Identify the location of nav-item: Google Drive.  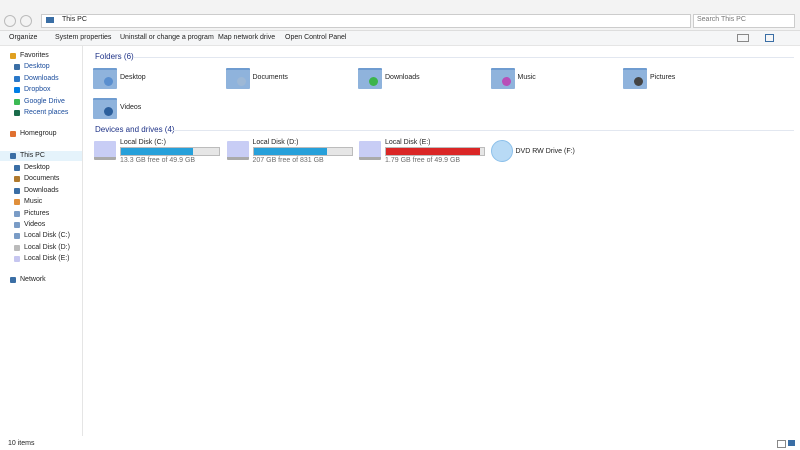
(44, 101).